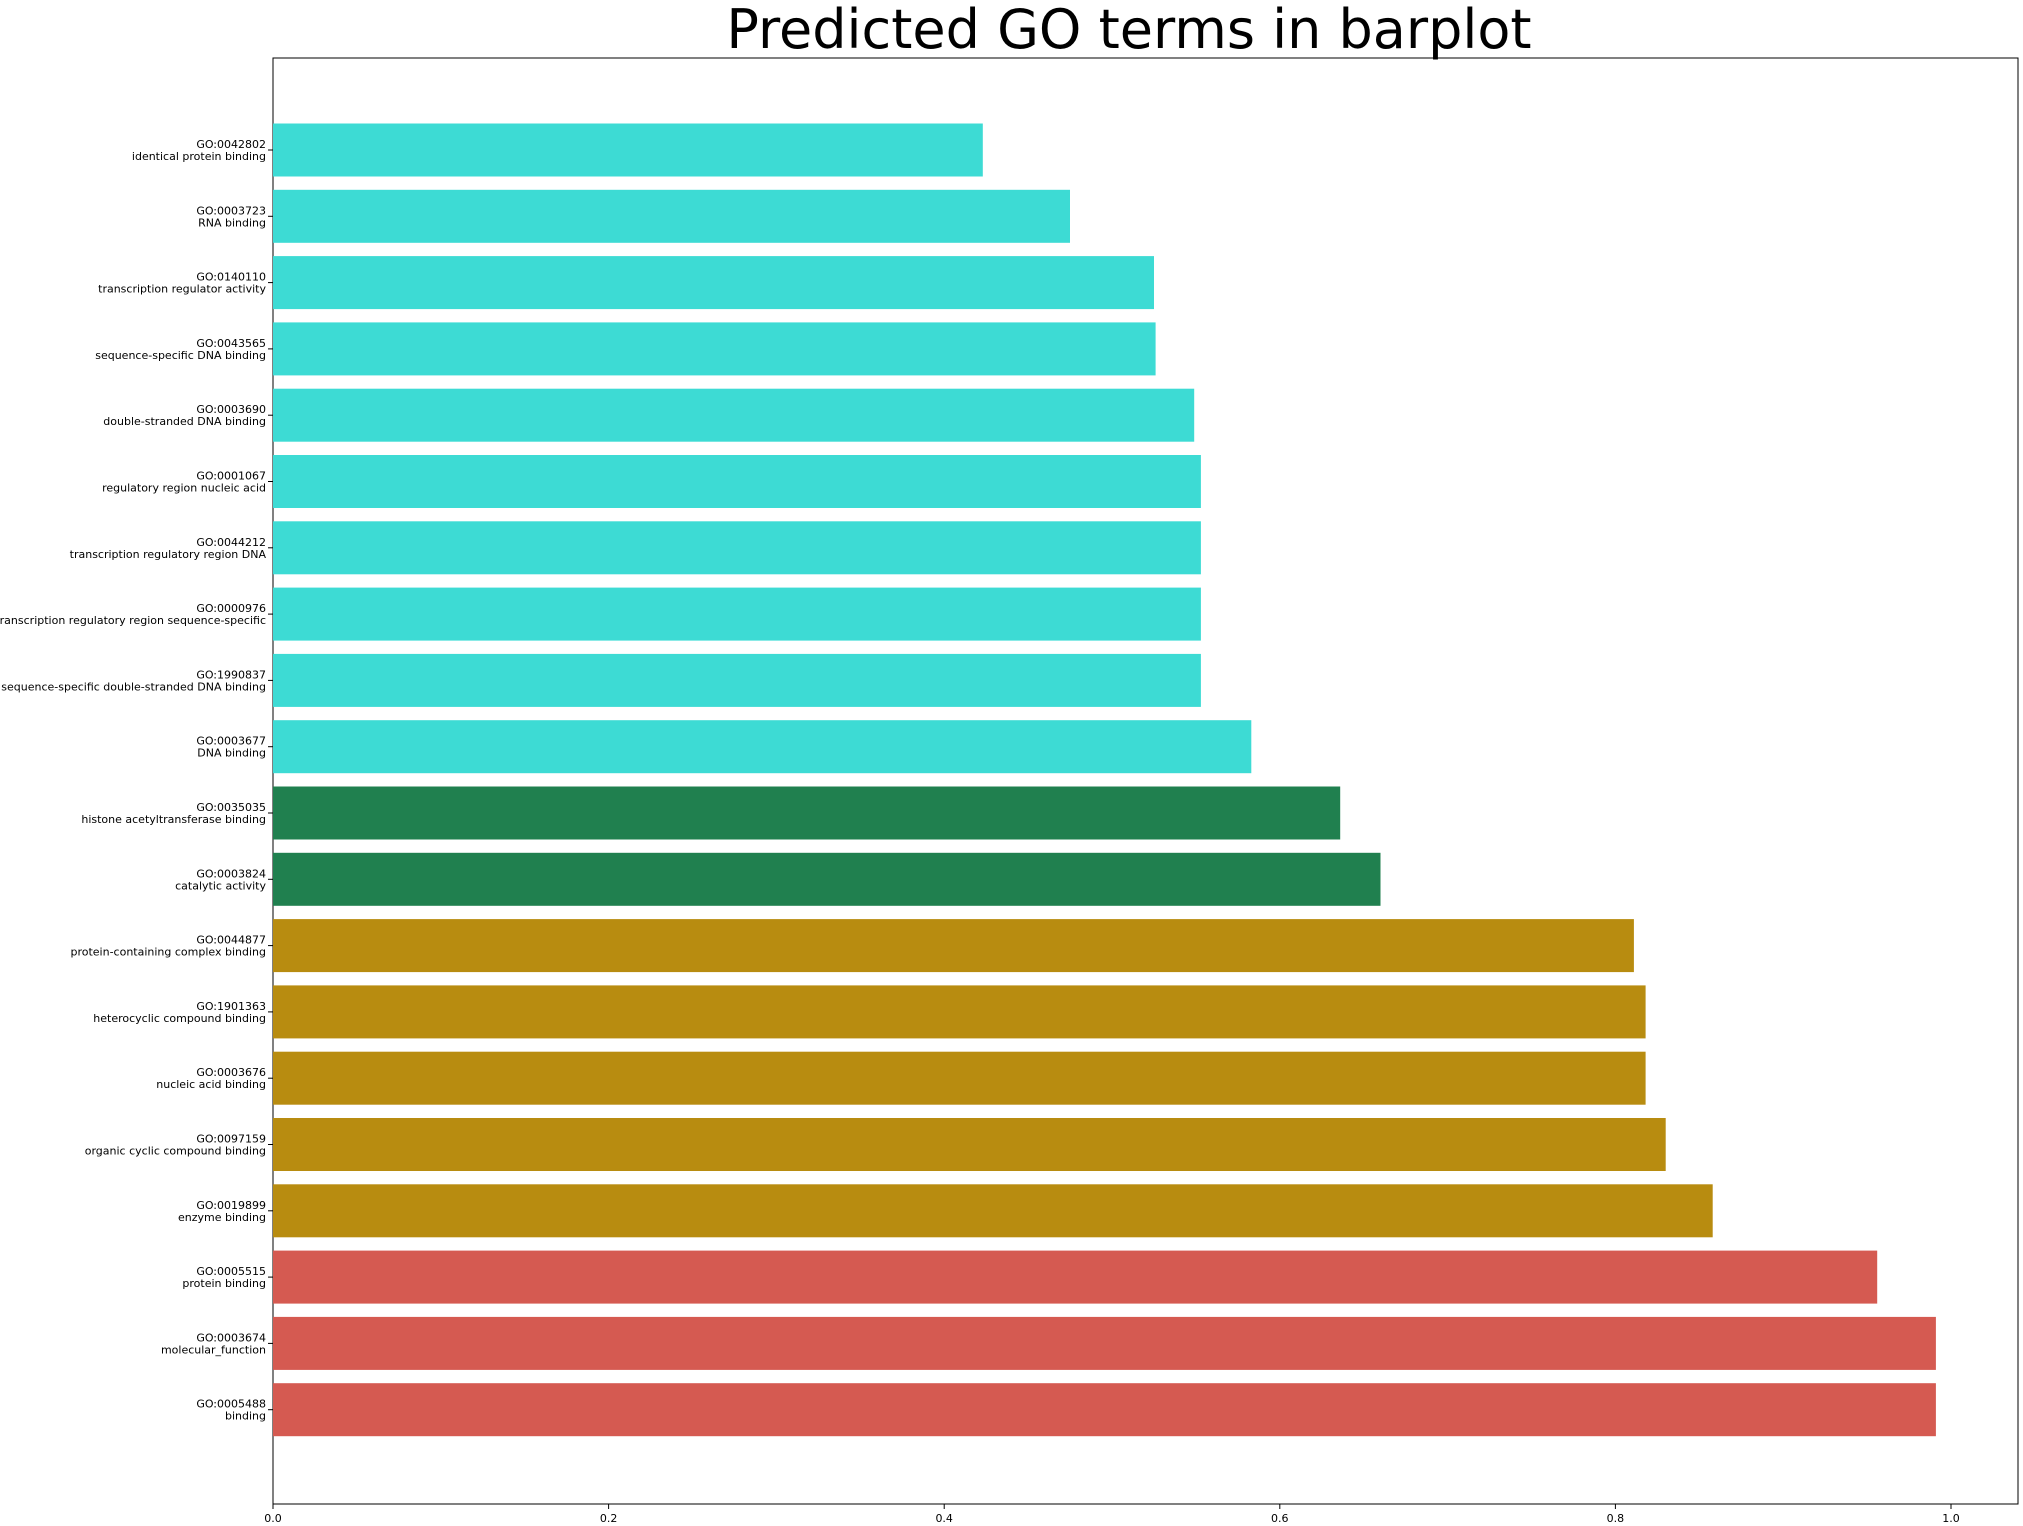 The height and width of the screenshot is (1526, 2023). What do you see at coordinates (231, 741) in the screenshot?
I see `y-label-go-id: GO:0003677` at bounding box center [231, 741].